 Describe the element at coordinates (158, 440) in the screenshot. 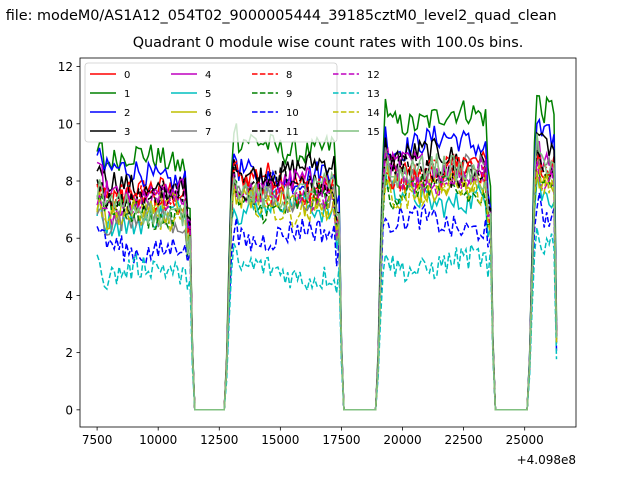

I see `x-tick-label: 10000` at that location.